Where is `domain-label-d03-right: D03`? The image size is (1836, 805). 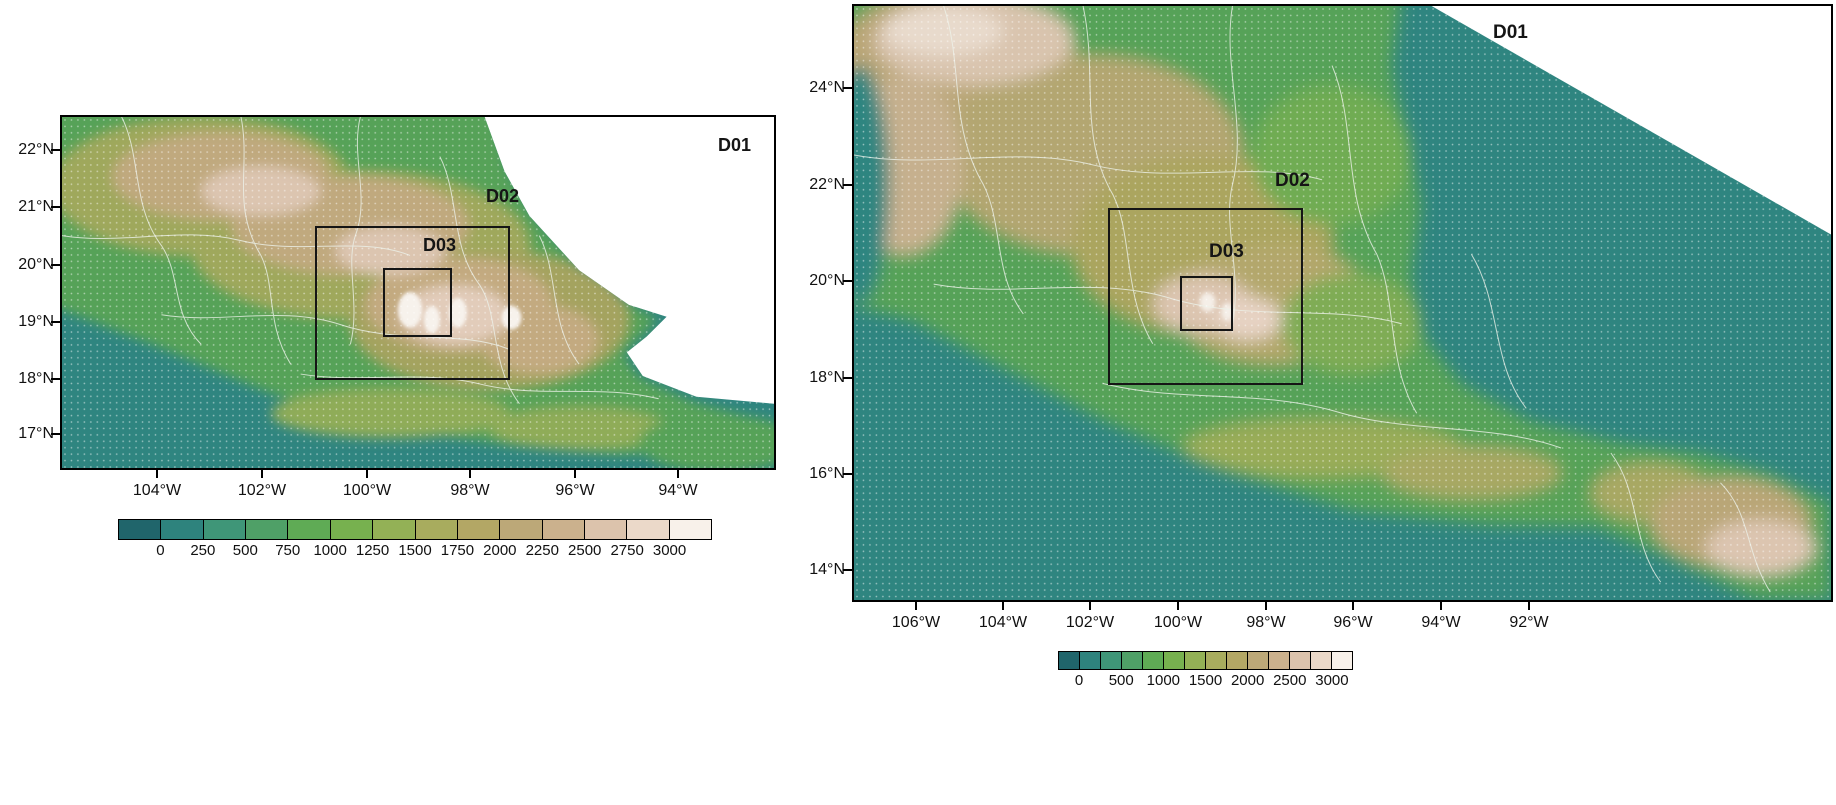
domain-label-d03-right: D03 is located at coordinates (1226, 251).